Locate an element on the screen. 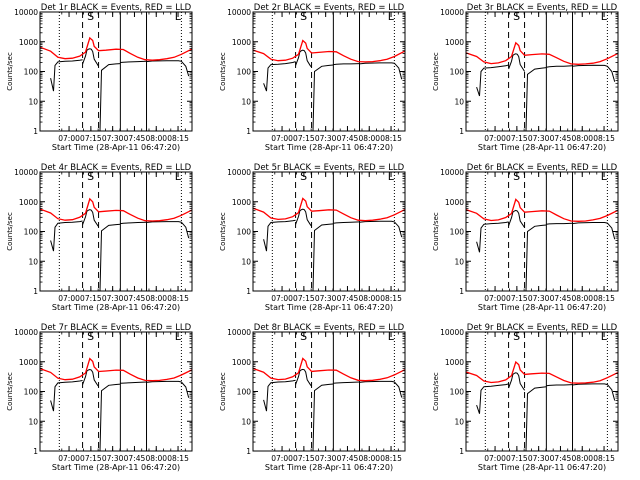 This screenshot has width=640, height=480. panel-title: Det 3r BLACK = Events, RED = LLD is located at coordinates (542, 8).